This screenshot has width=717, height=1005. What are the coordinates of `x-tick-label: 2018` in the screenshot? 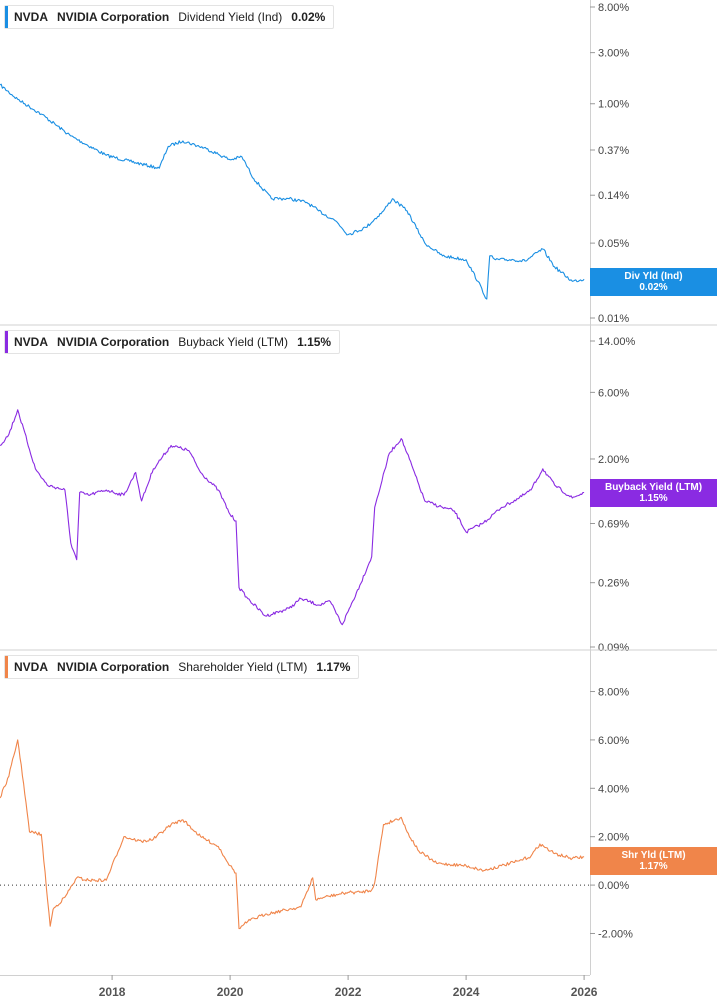 It's located at (112, 992).